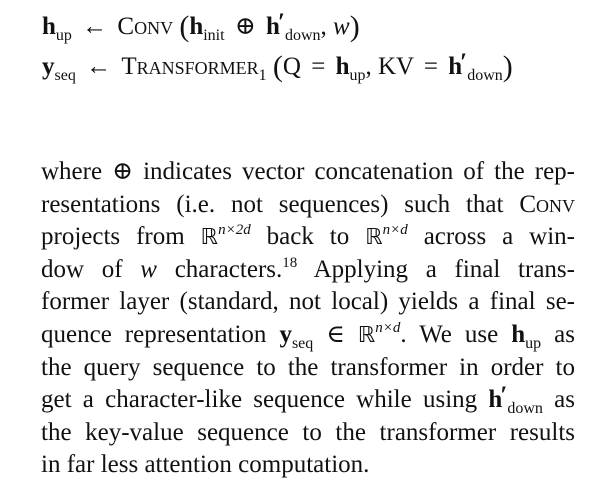 Image resolution: width=599 pixels, height=486 pixels. I want to click on eq1-arg1-sub: init, so click(214, 35).